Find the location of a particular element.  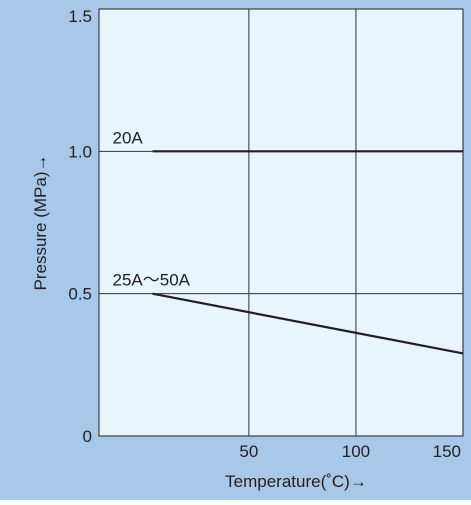

y-tick-label-0: 0 is located at coordinates (87, 436).